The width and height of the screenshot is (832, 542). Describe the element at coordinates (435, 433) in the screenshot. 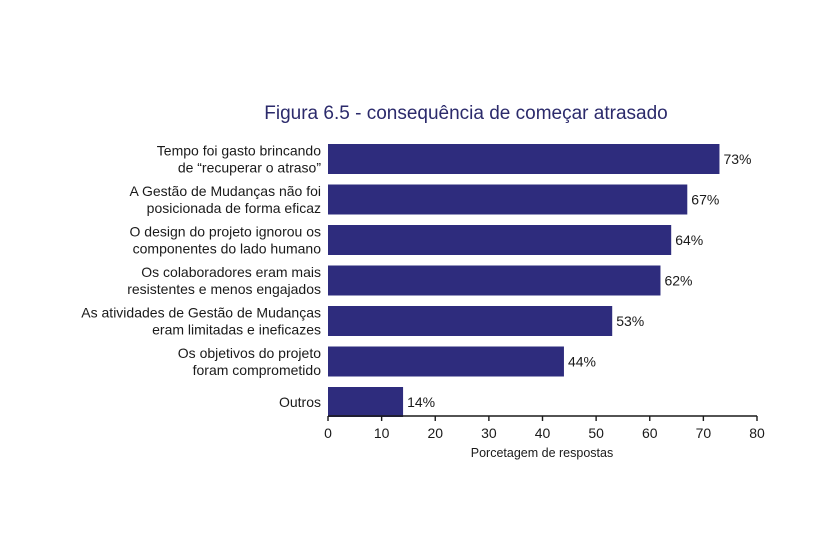

I see `x-tick-label-2: 20` at that location.